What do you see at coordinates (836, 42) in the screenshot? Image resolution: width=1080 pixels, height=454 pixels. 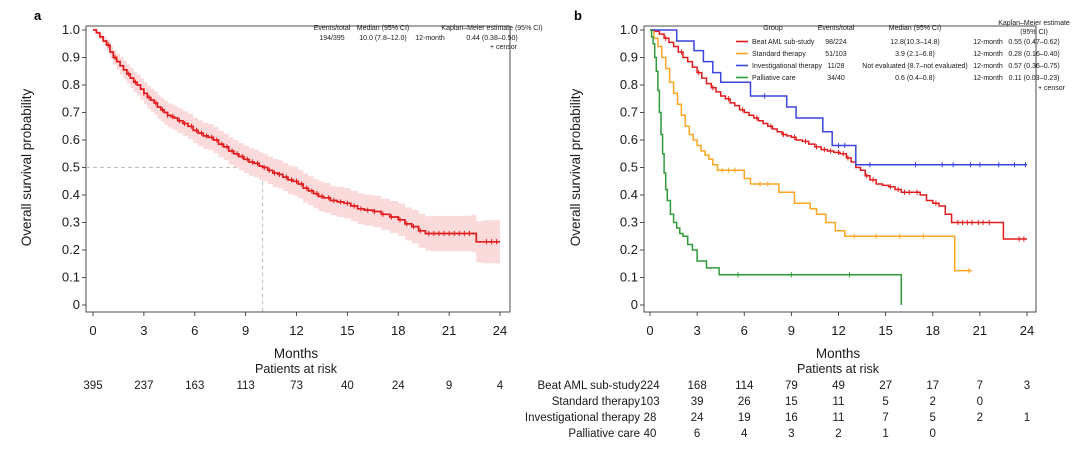 I see `legend-events-total: 98/224` at bounding box center [836, 42].